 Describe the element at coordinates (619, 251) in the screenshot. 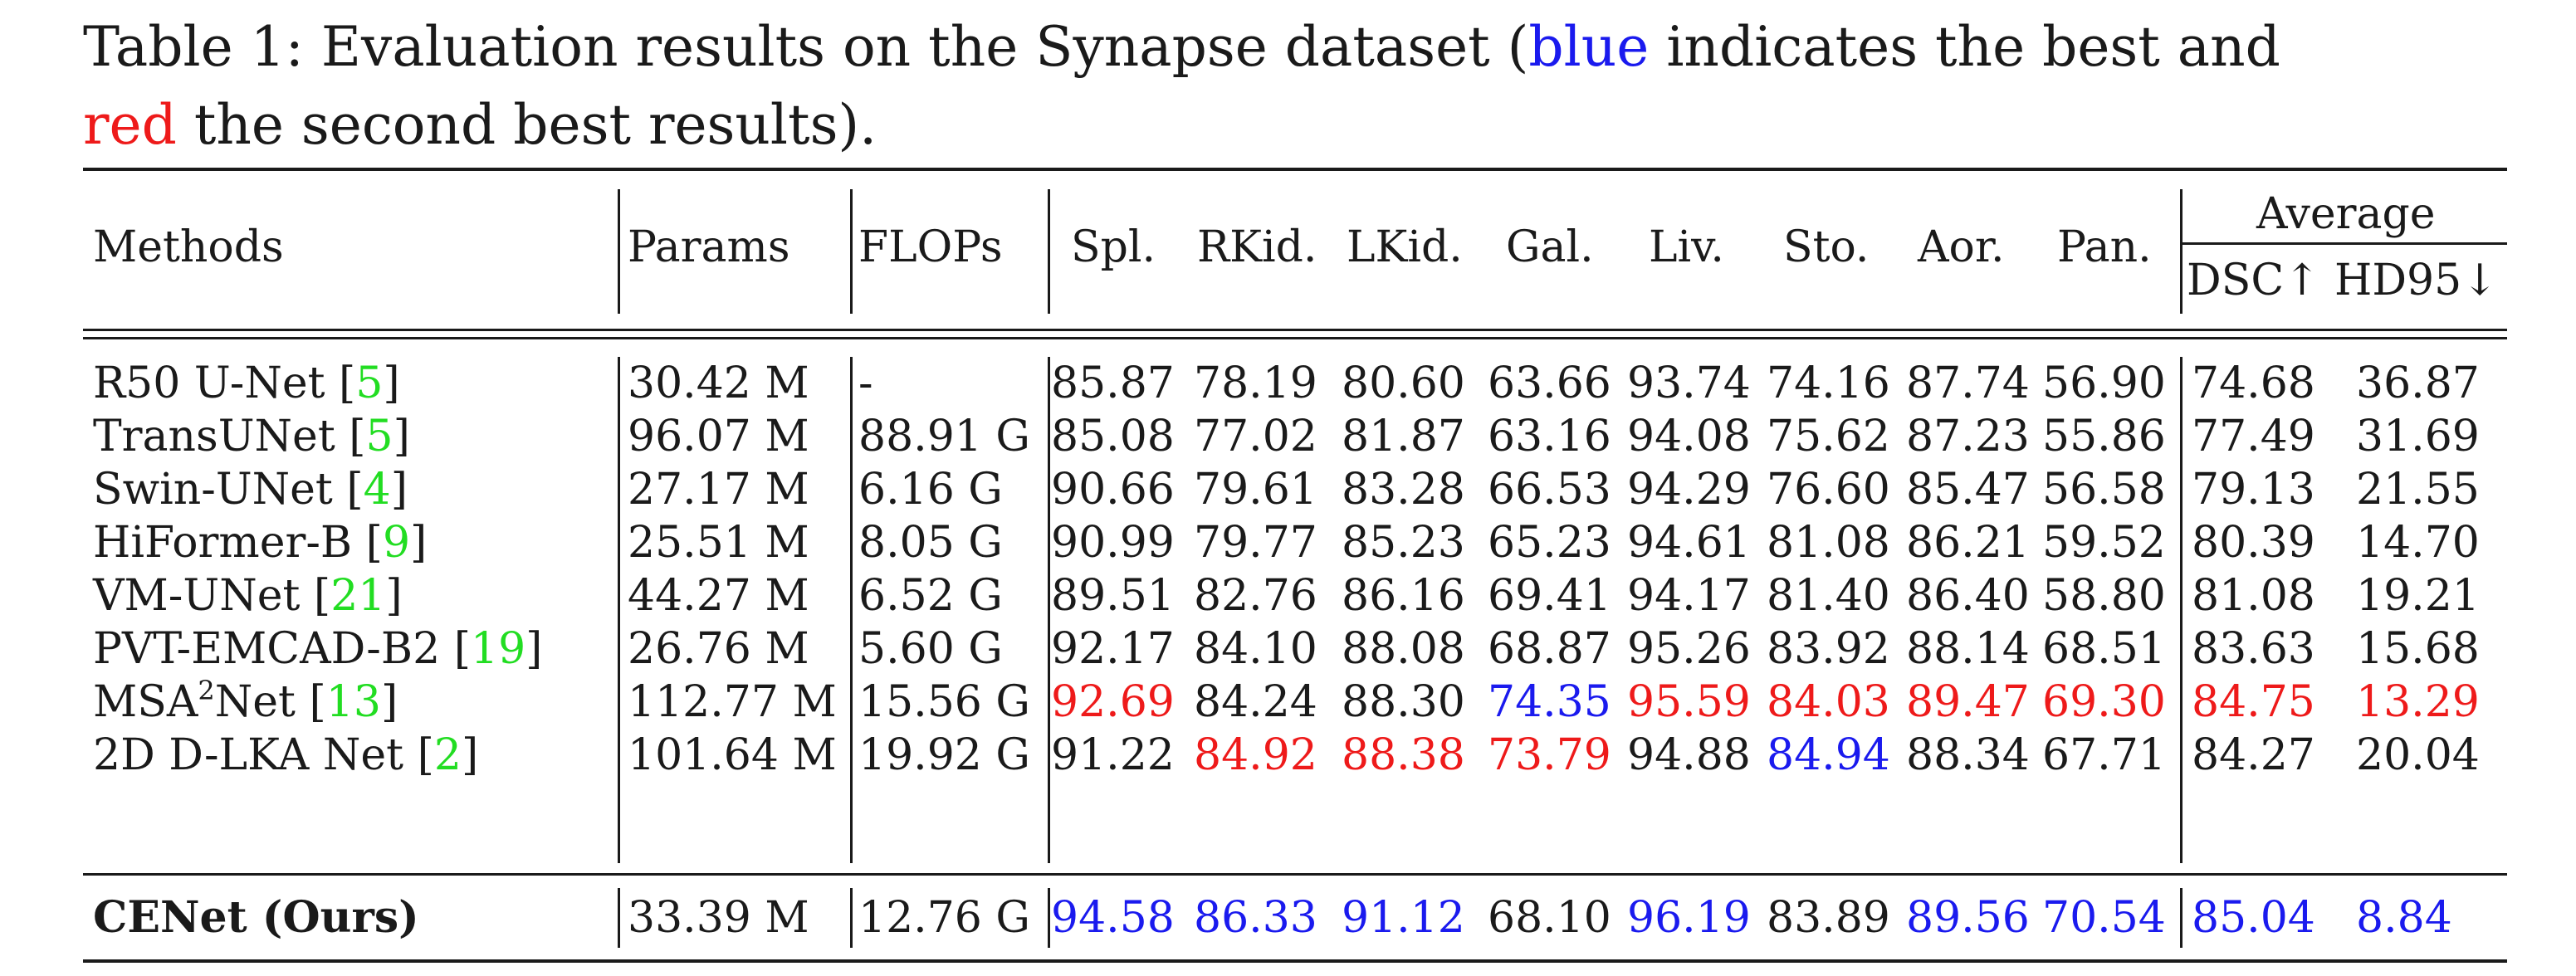

I see `divider-methods` at that location.